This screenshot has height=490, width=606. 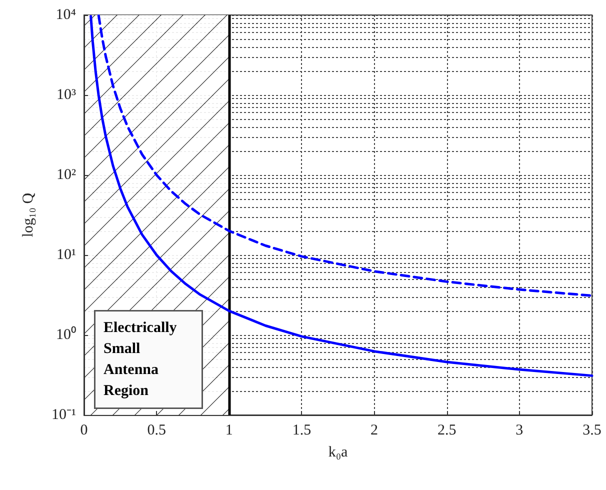 I want to click on x-tick-label: 3.5, so click(x=592, y=430).